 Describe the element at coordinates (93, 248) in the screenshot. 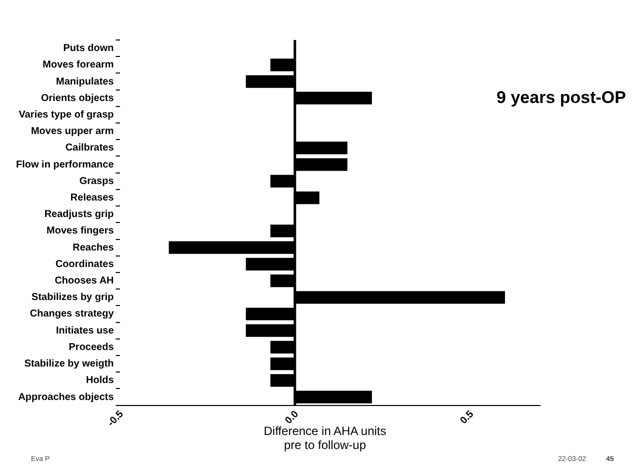

I see `y-tick-label: Reaches` at that location.